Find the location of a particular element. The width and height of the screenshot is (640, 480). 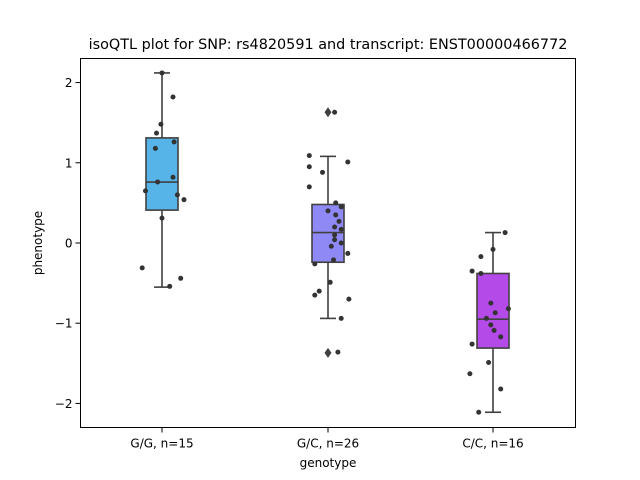

y-tick-label: 1 is located at coordinates (69, 163).